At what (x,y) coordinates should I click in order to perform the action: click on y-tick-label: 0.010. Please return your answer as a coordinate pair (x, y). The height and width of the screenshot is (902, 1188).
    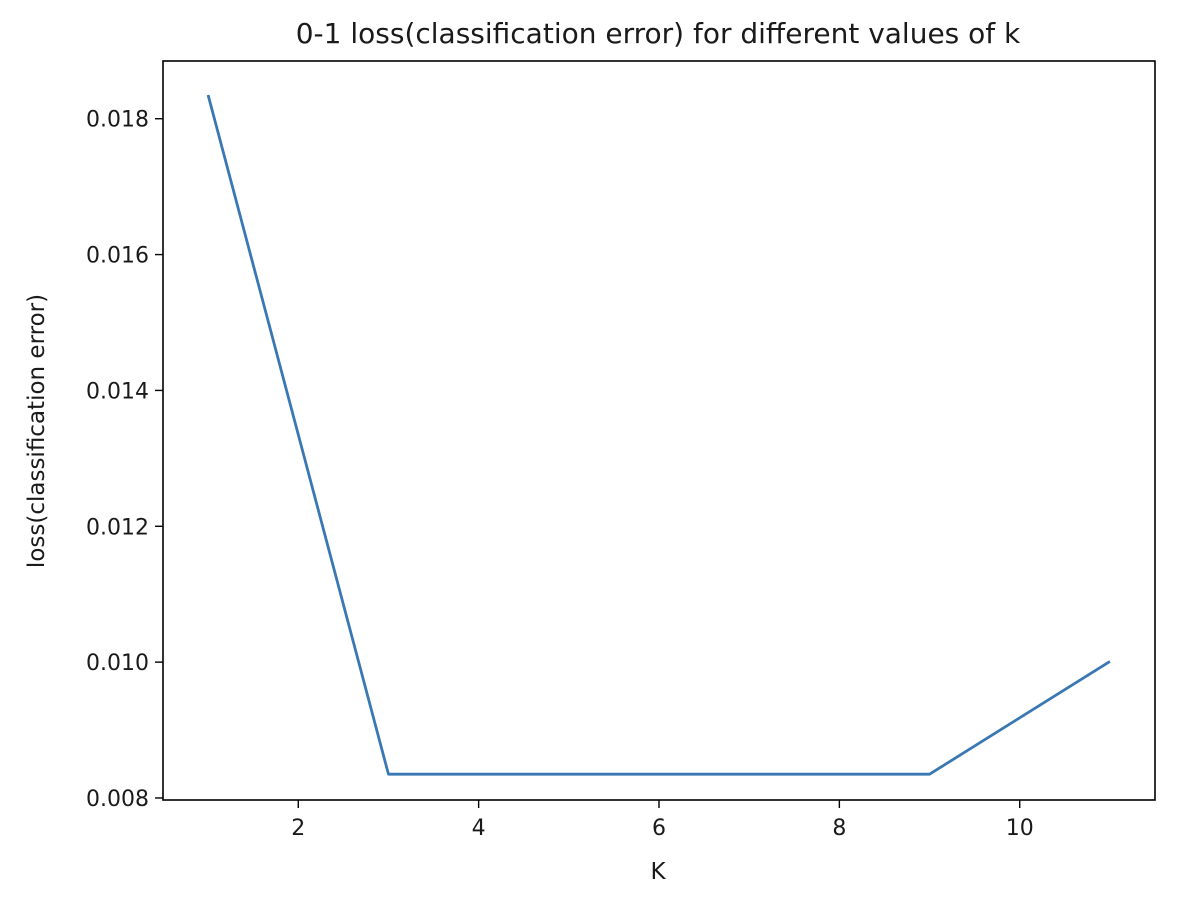
    Looking at the image, I should click on (117, 663).